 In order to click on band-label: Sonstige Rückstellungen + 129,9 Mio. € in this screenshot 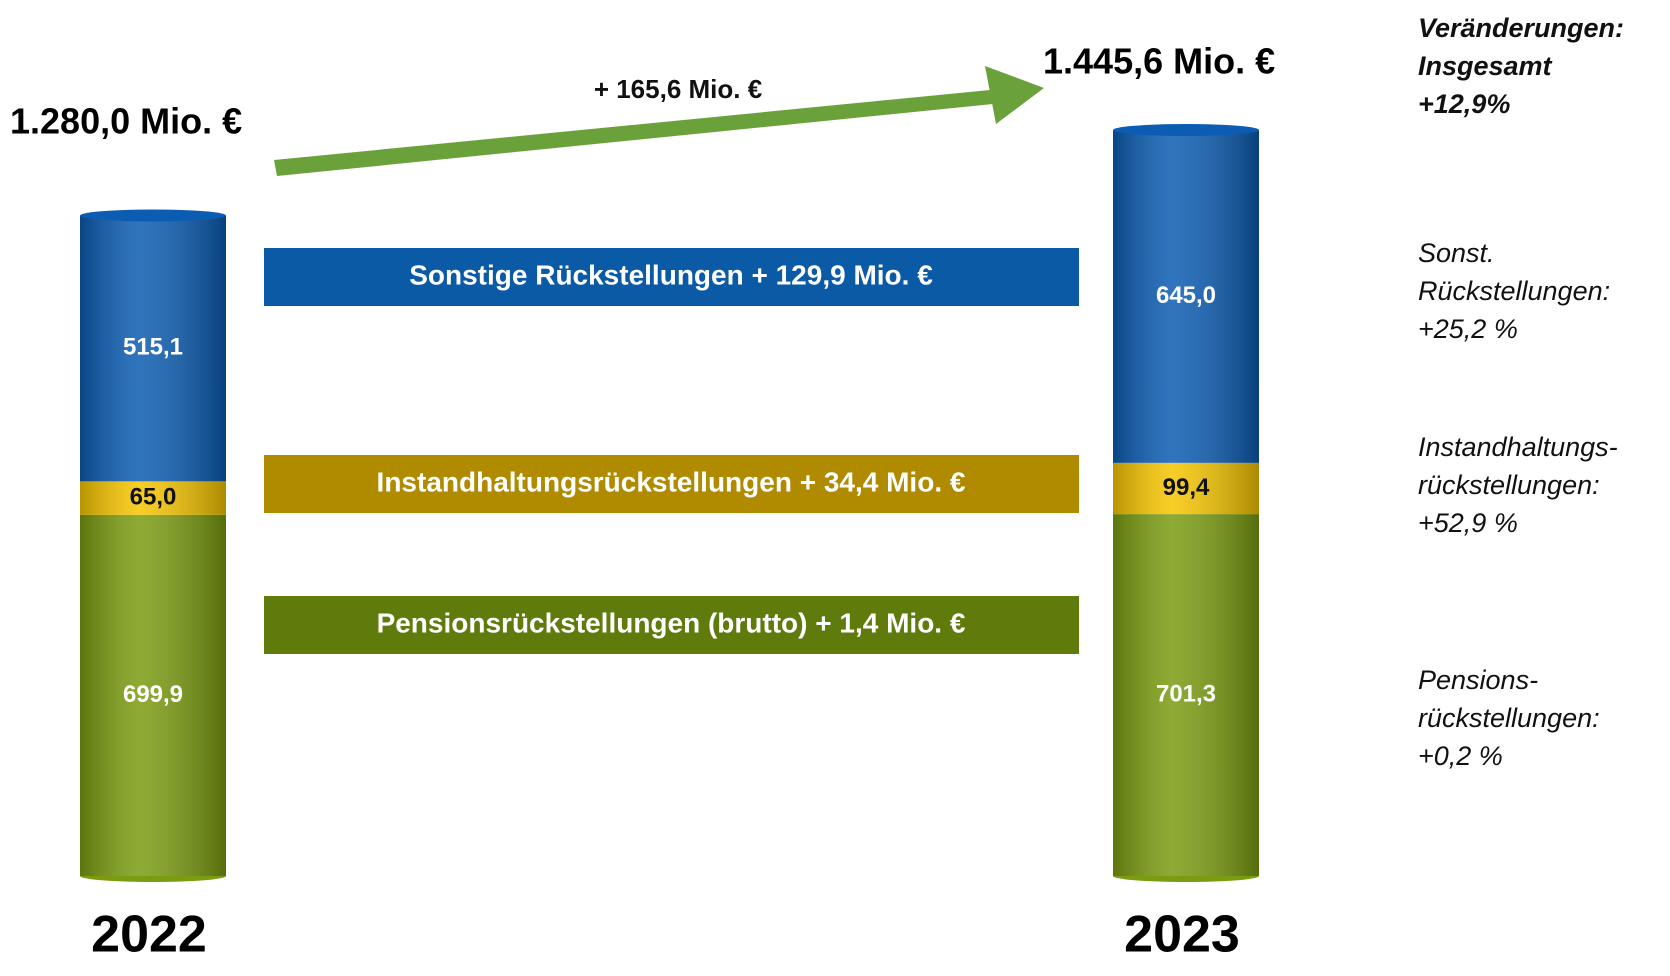, I will do `click(671, 274)`.